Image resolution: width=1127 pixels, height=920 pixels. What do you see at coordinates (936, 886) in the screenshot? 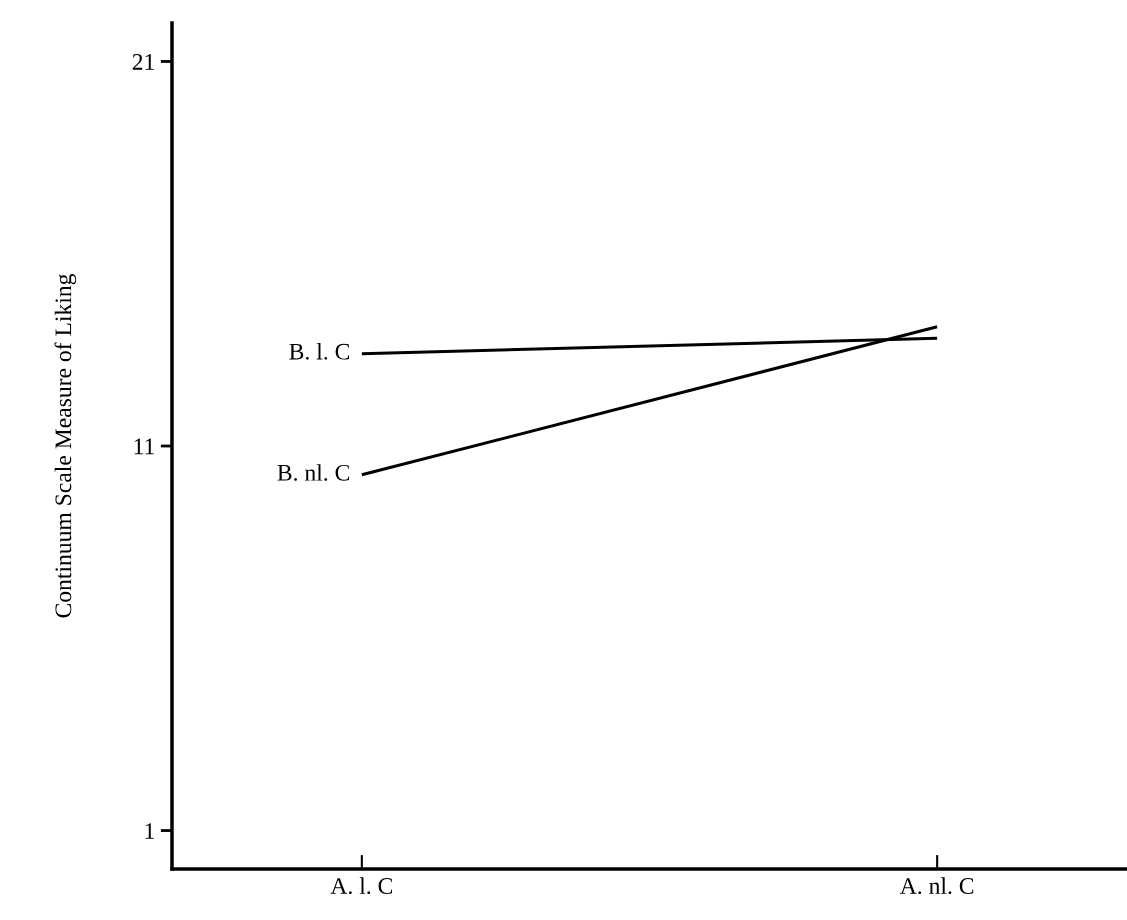
I see `x-tick-label: A. nl. C` at bounding box center [936, 886].